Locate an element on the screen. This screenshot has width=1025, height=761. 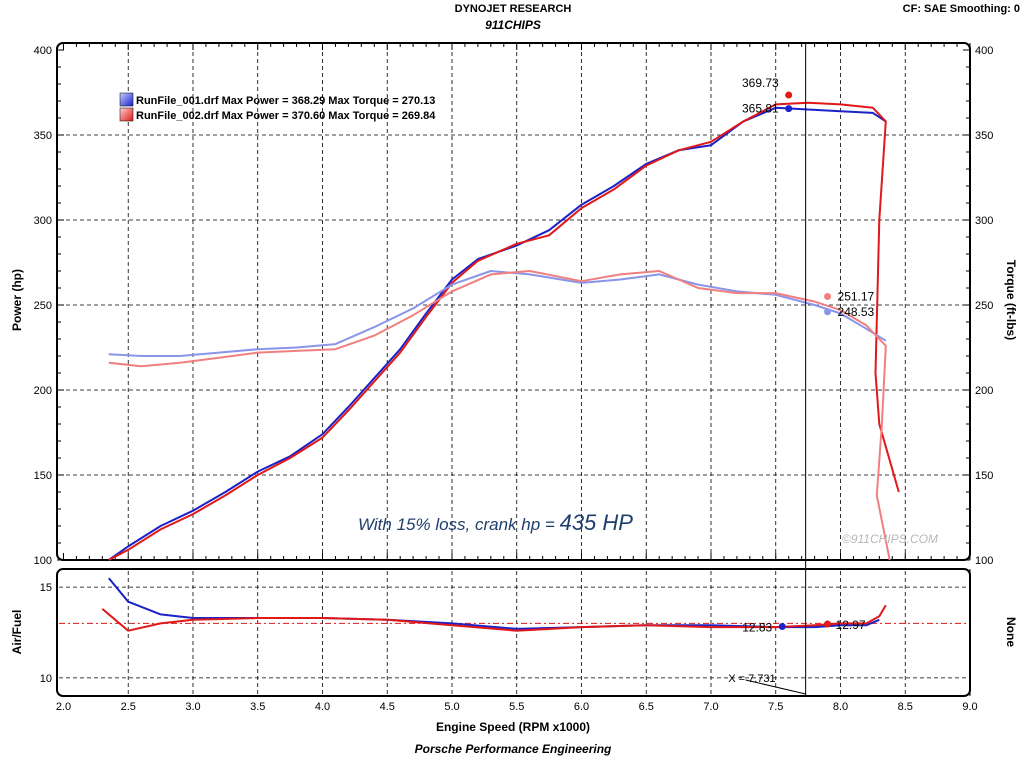
y-tick-left-label: 400 is located at coordinates (43, 51).